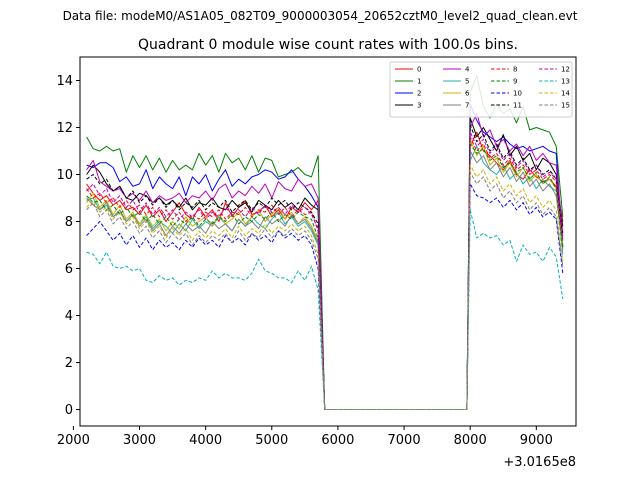 Image resolution: width=640 pixels, height=484 pixels. Describe the element at coordinates (64, 128) in the screenshot. I see `y-tick-label: 12` at that location.